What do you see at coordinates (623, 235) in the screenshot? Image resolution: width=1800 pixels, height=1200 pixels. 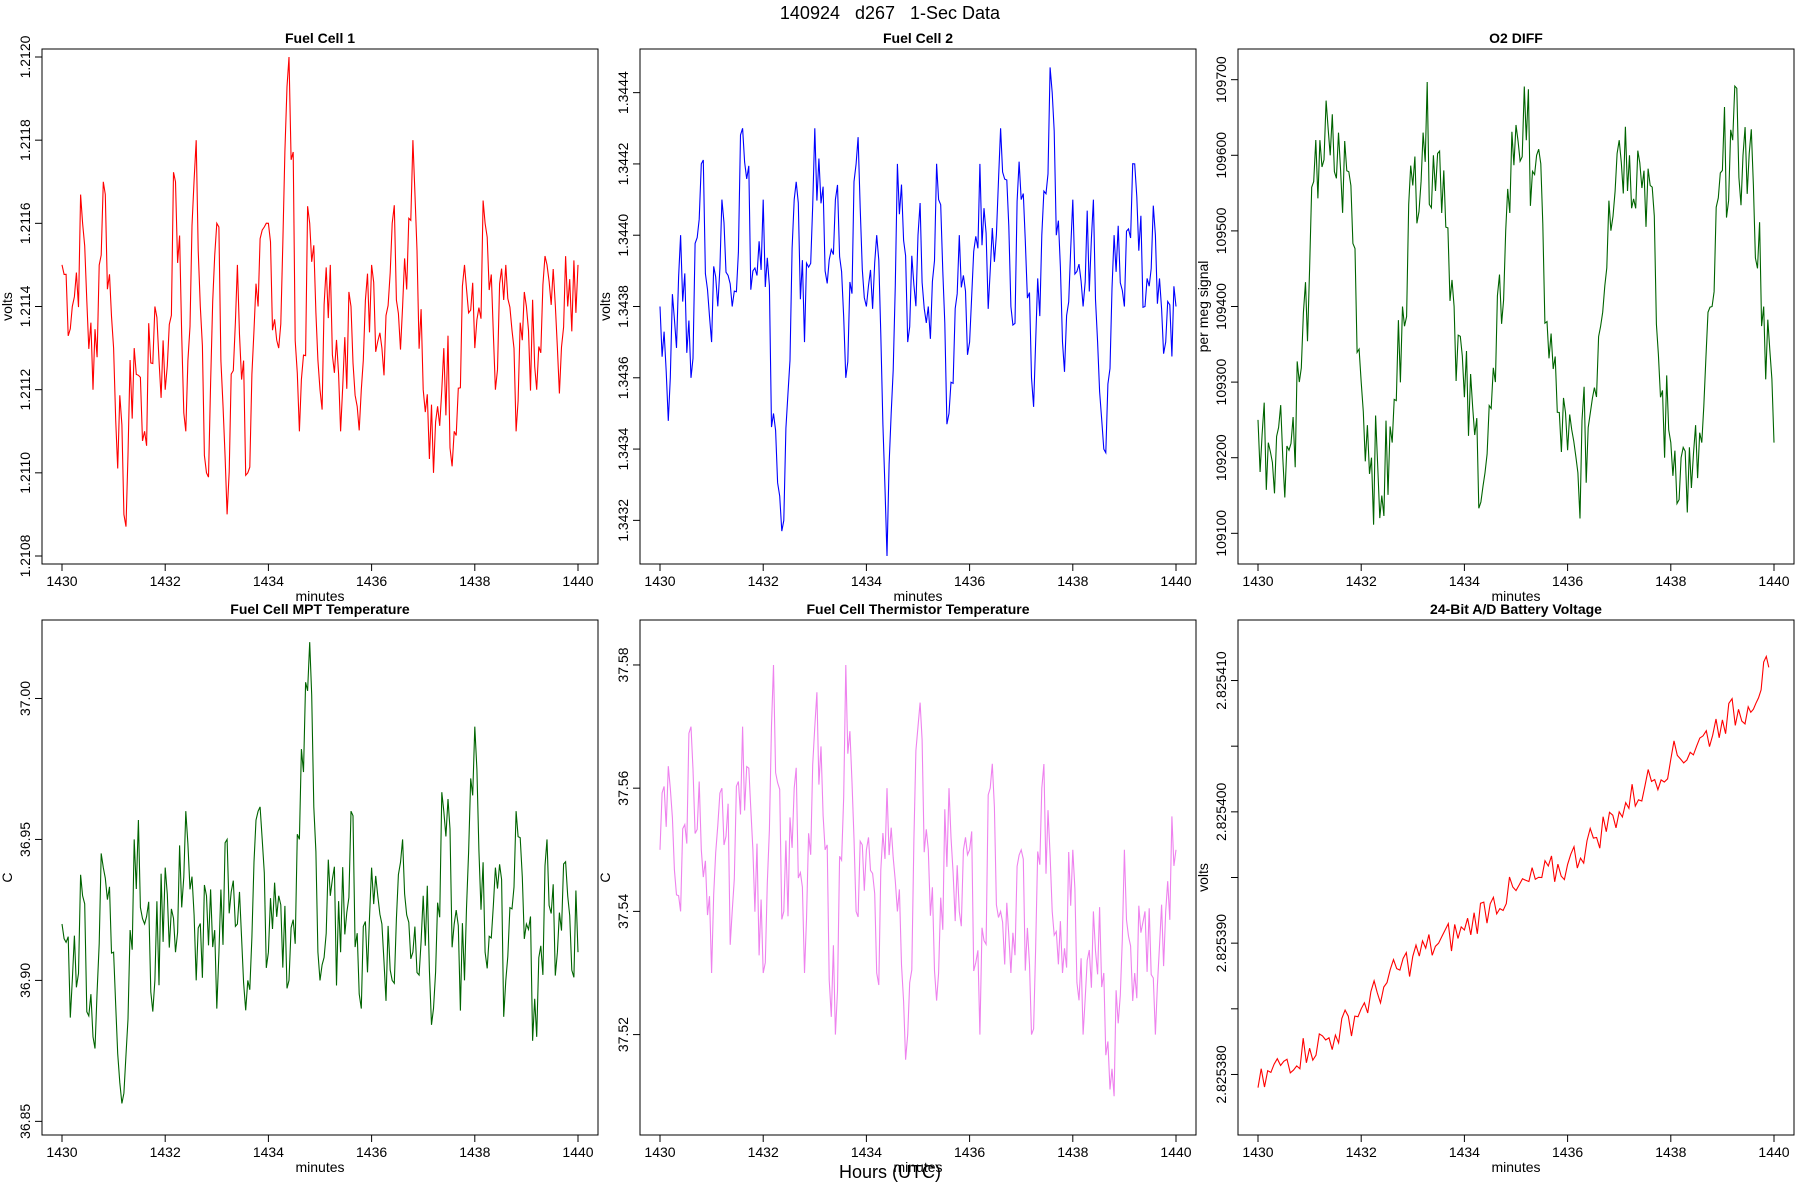 I see `panel2-y-tick-label: 1.3440` at bounding box center [623, 235].